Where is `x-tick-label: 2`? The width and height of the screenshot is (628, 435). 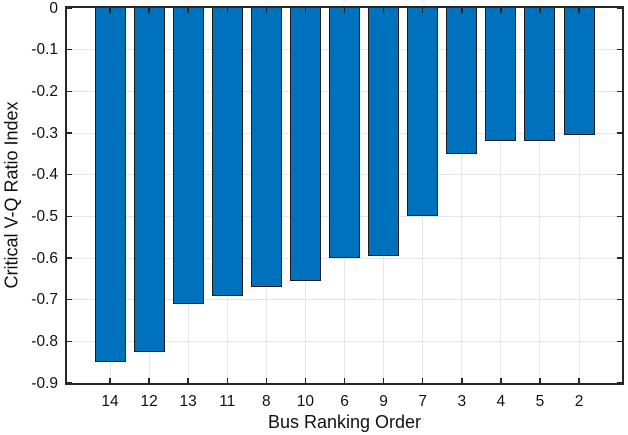
x-tick-label: 2 is located at coordinates (579, 401).